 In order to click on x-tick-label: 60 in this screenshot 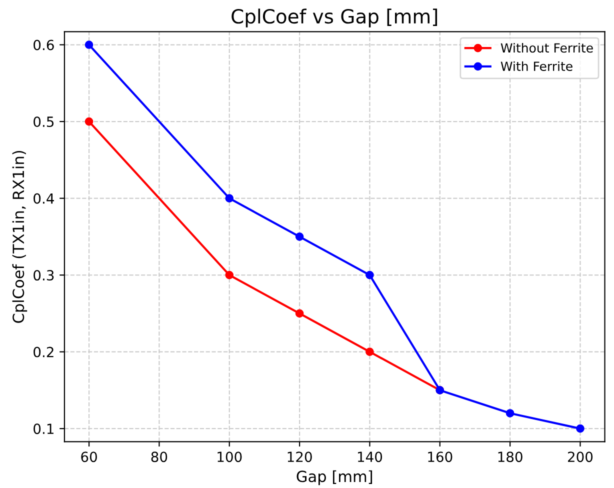, I will do `click(89, 457)`.